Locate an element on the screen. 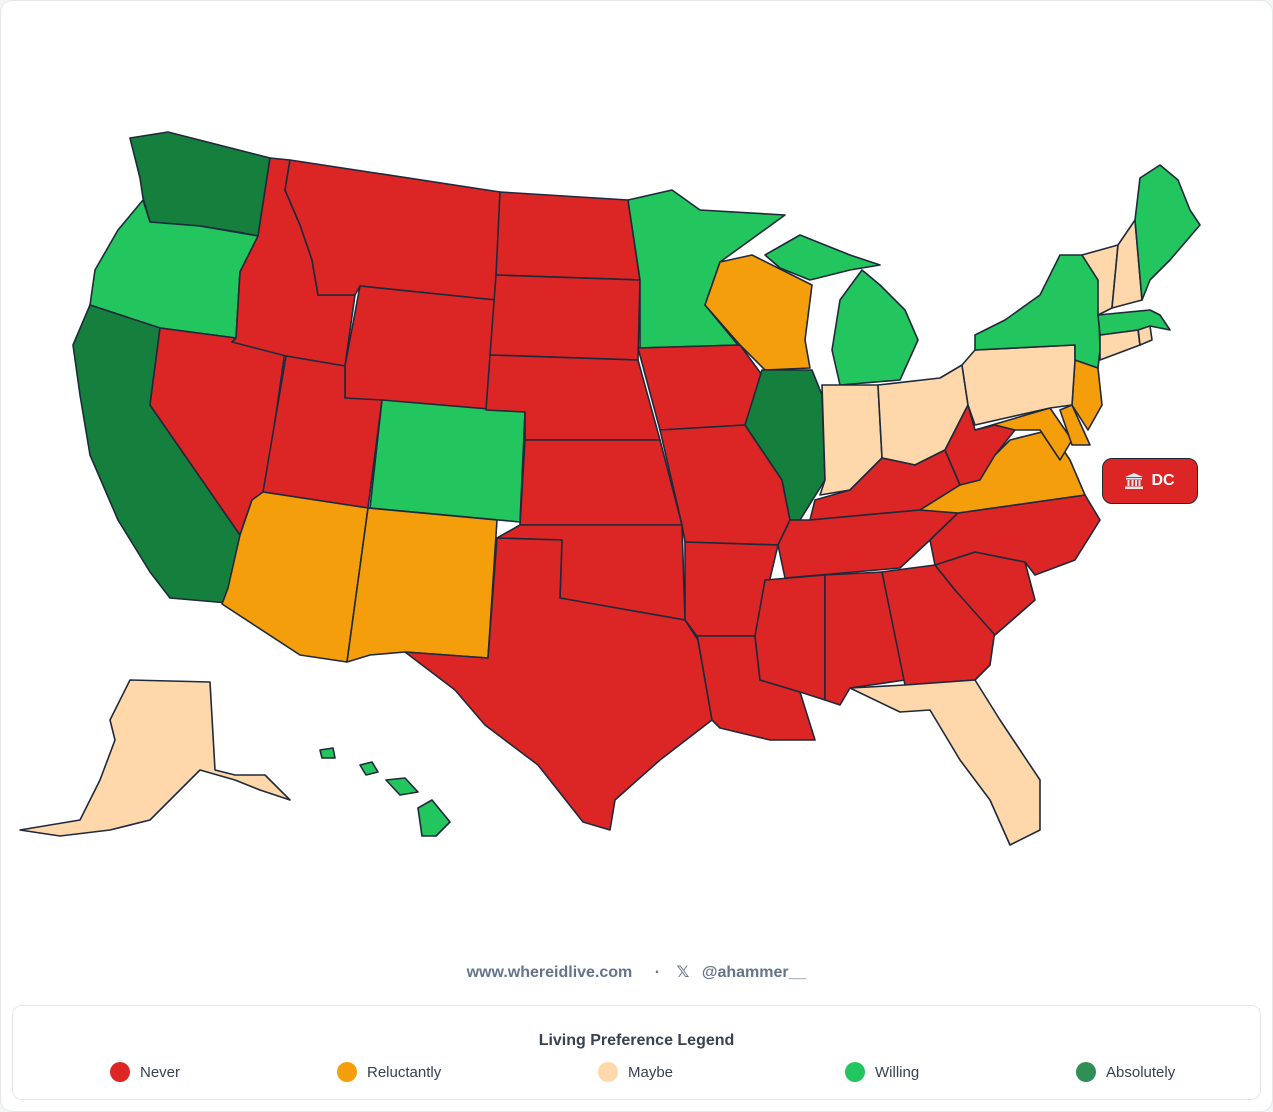 This screenshot has width=1273, height=1112. state-ak is located at coordinates (155, 758).